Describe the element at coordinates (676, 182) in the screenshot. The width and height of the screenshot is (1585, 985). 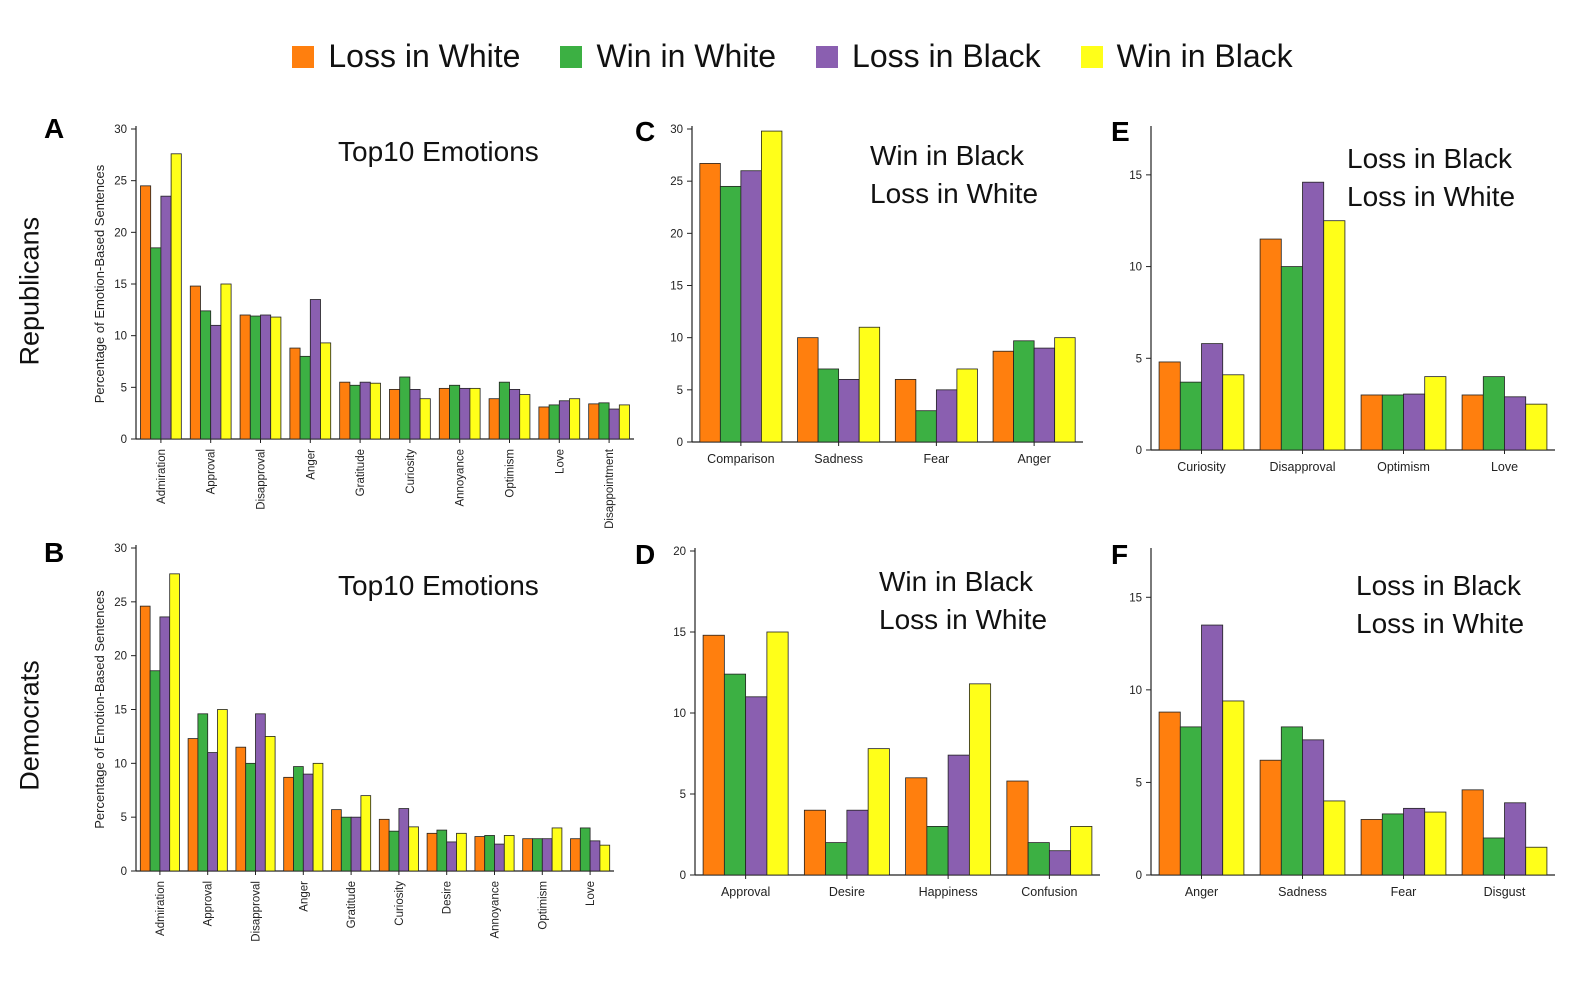
I see `y-tick-label: 25` at that location.